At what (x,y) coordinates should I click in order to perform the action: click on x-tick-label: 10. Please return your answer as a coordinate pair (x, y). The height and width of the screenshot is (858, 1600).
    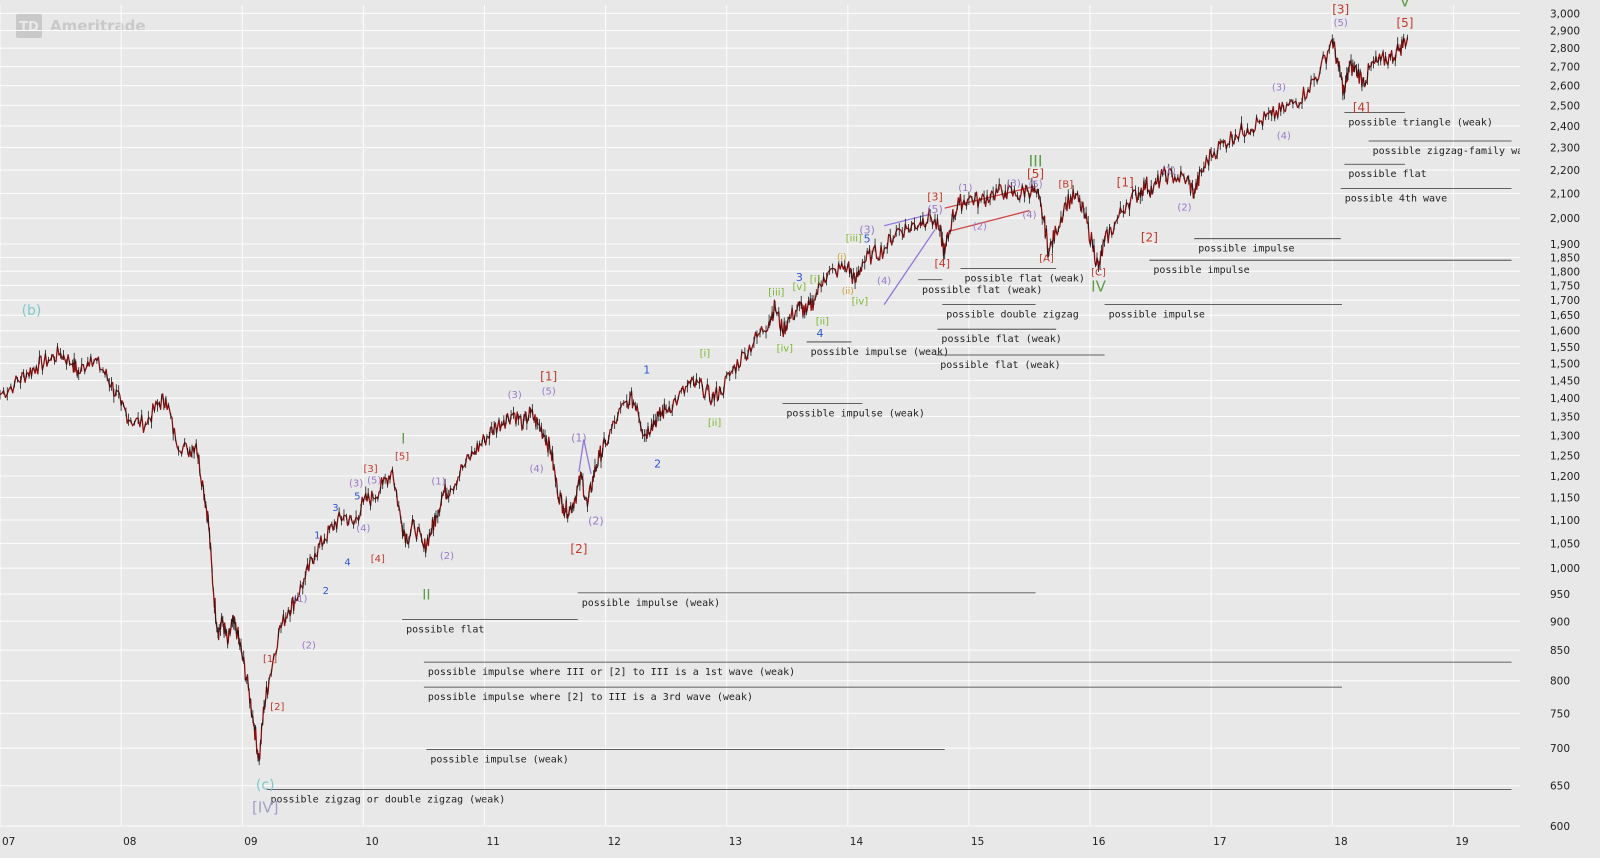
    Looking at the image, I should click on (371, 842).